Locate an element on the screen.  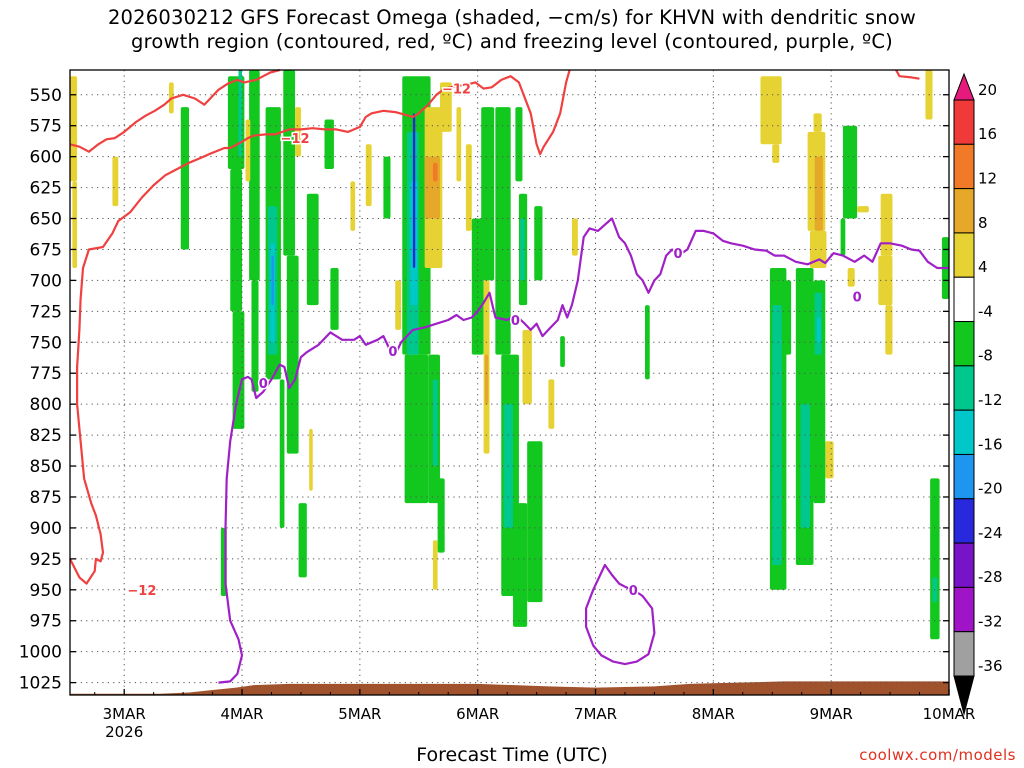
x-tick-label-10: 10MAR is located at coordinates (949, 714).